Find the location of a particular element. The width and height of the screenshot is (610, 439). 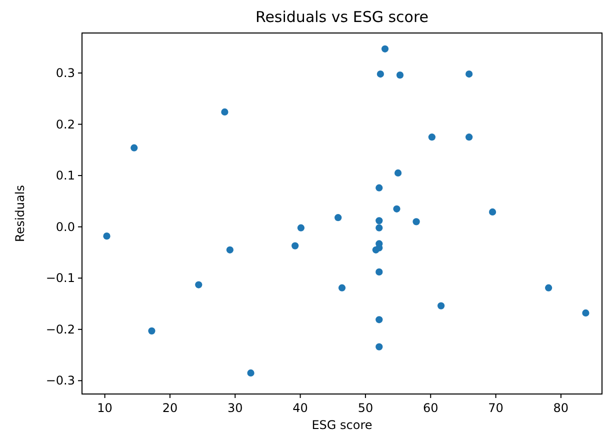

x-axis-title: ESG score is located at coordinates (342, 425).